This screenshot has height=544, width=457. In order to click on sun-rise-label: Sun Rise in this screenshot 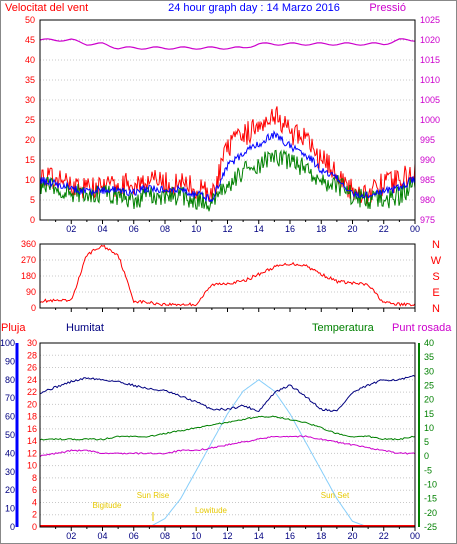, I will do `click(153, 495)`.